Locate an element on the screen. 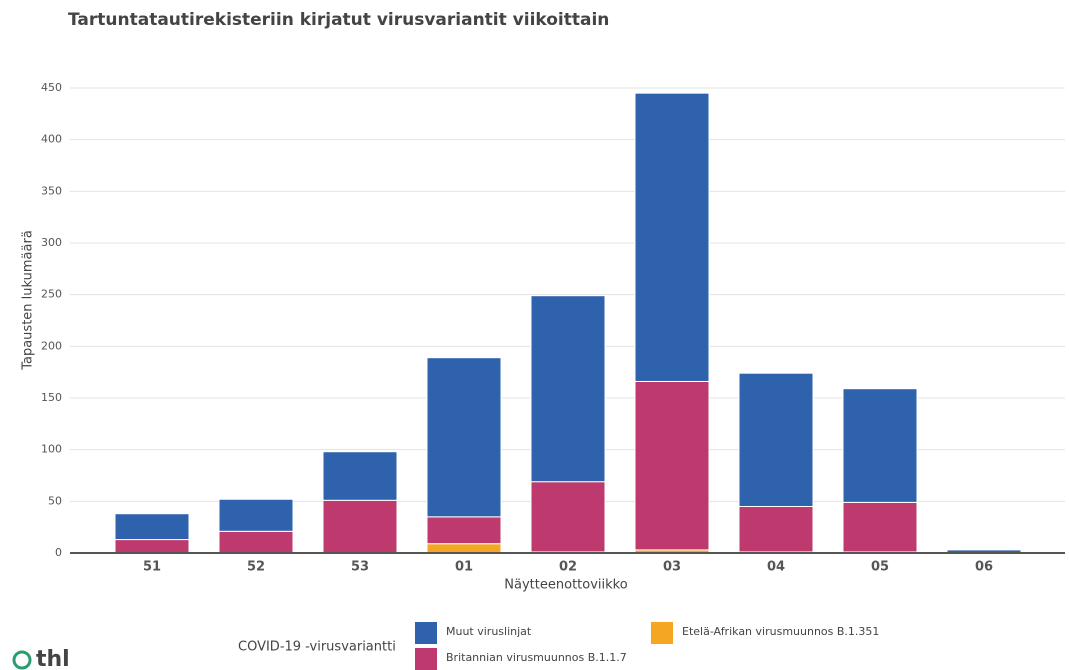 The image size is (1069, 670). x-tick-label: 04 is located at coordinates (776, 567).